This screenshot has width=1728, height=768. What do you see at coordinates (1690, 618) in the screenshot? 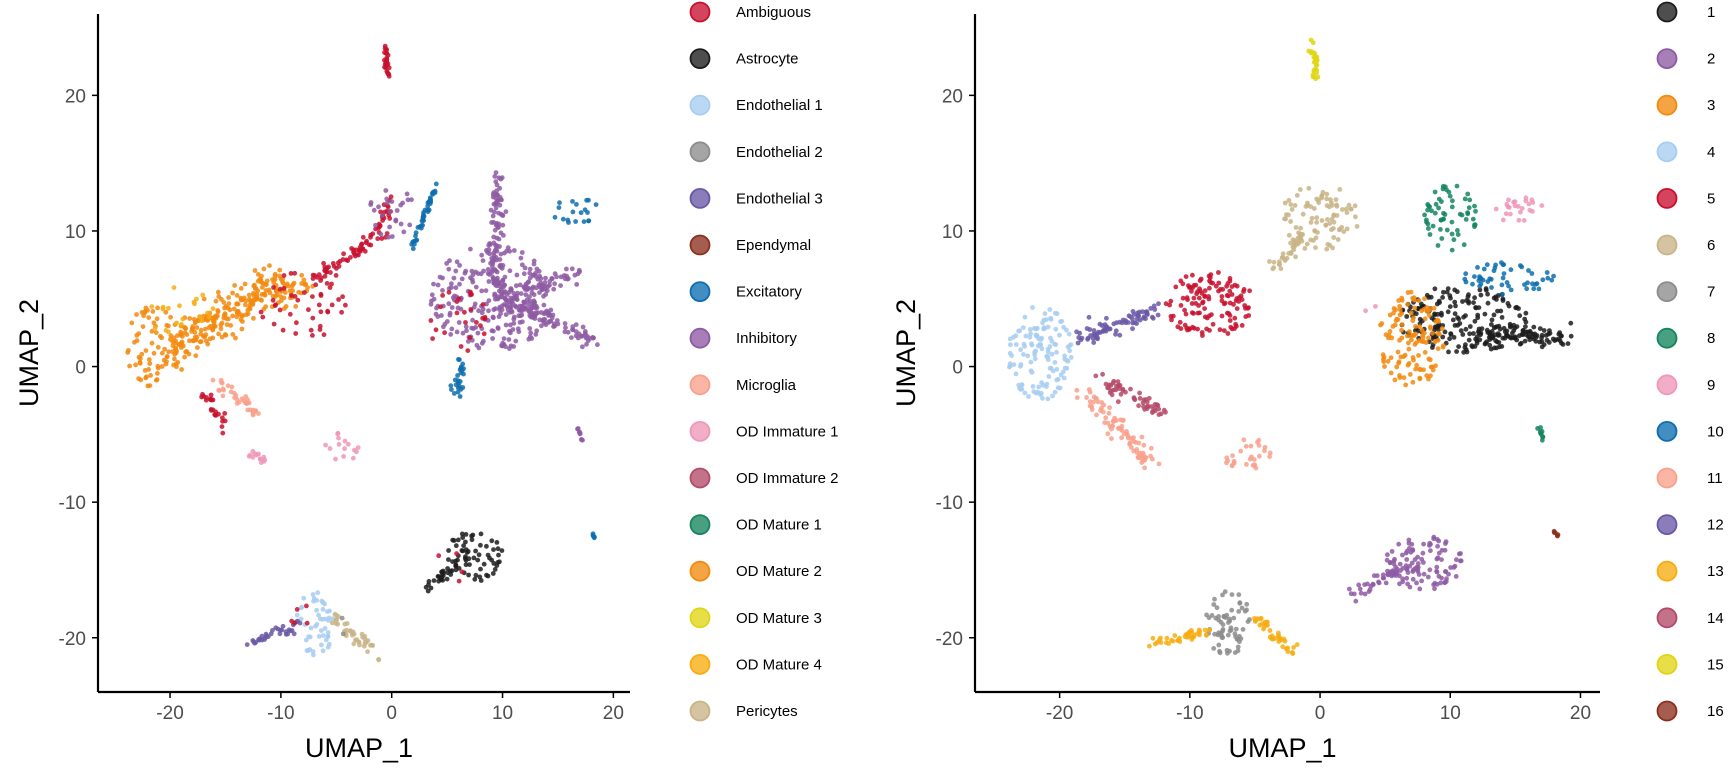
I see `legend-item: 14` at bounding box center [1690, 618].